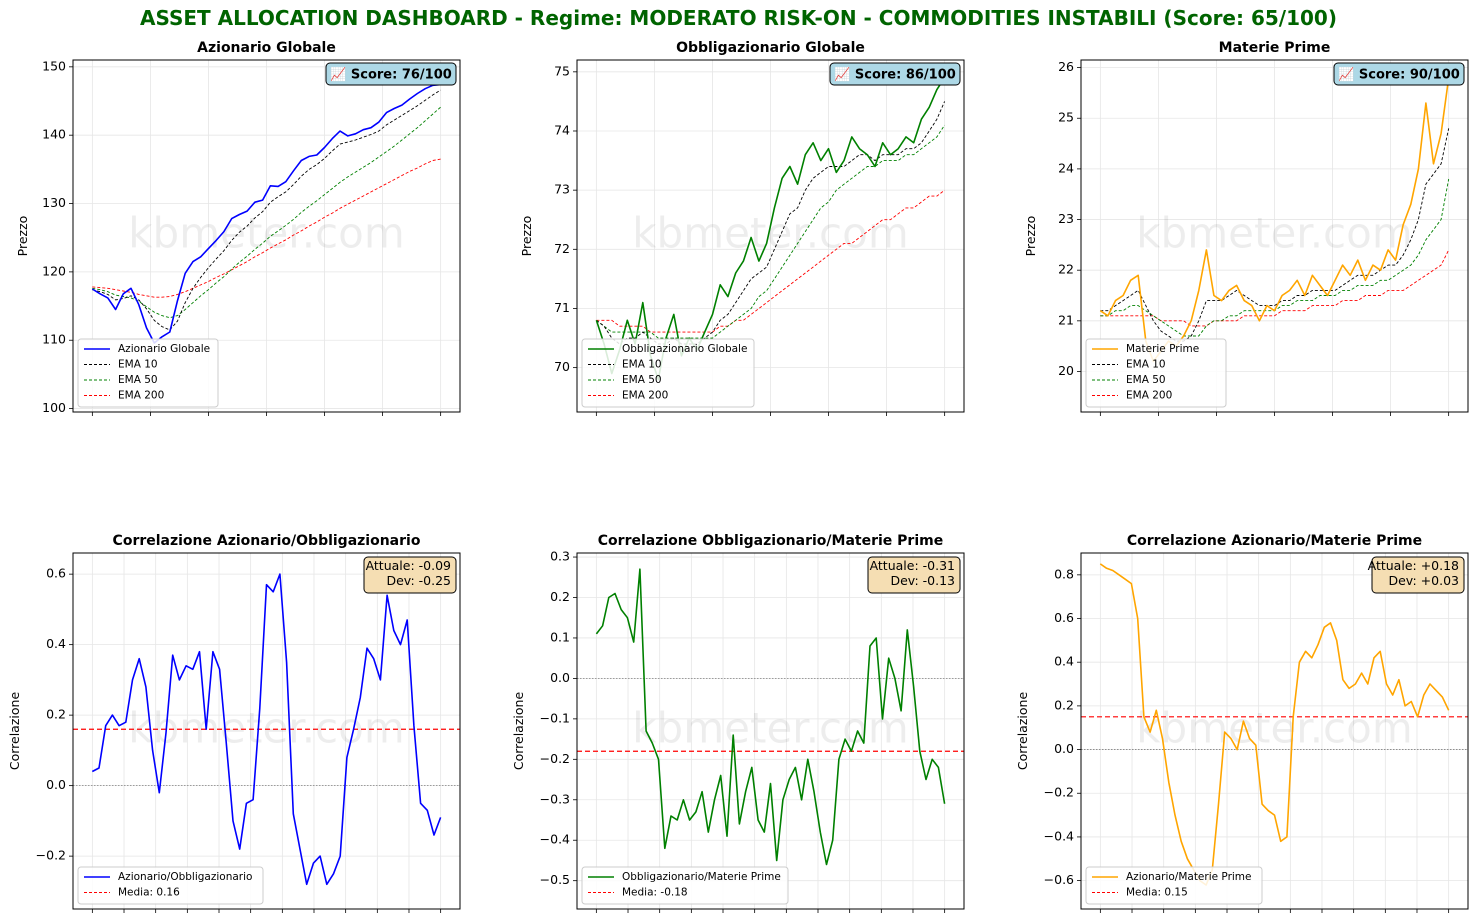 This screenshot has width=1477, height=924. I want to click on chart-title: Azionario Globale, so click(266, 48).